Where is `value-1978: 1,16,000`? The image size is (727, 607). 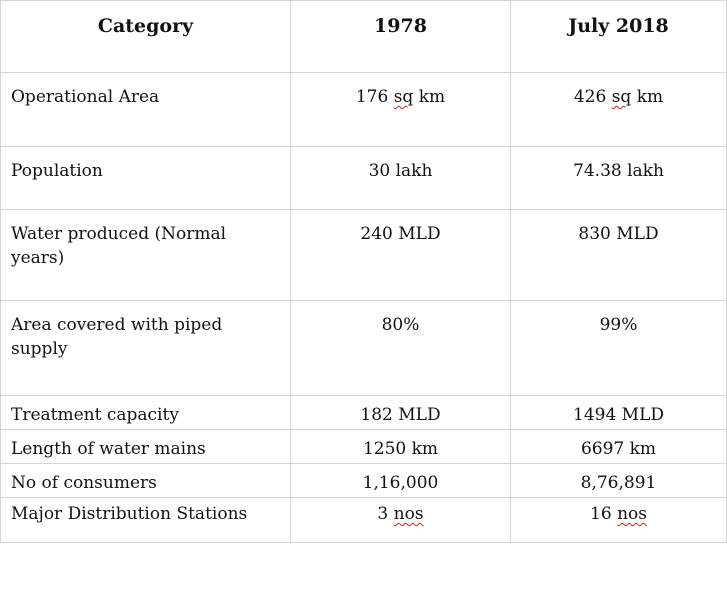 value-1978: 1,16,000 is located at coordinates (400, 480).